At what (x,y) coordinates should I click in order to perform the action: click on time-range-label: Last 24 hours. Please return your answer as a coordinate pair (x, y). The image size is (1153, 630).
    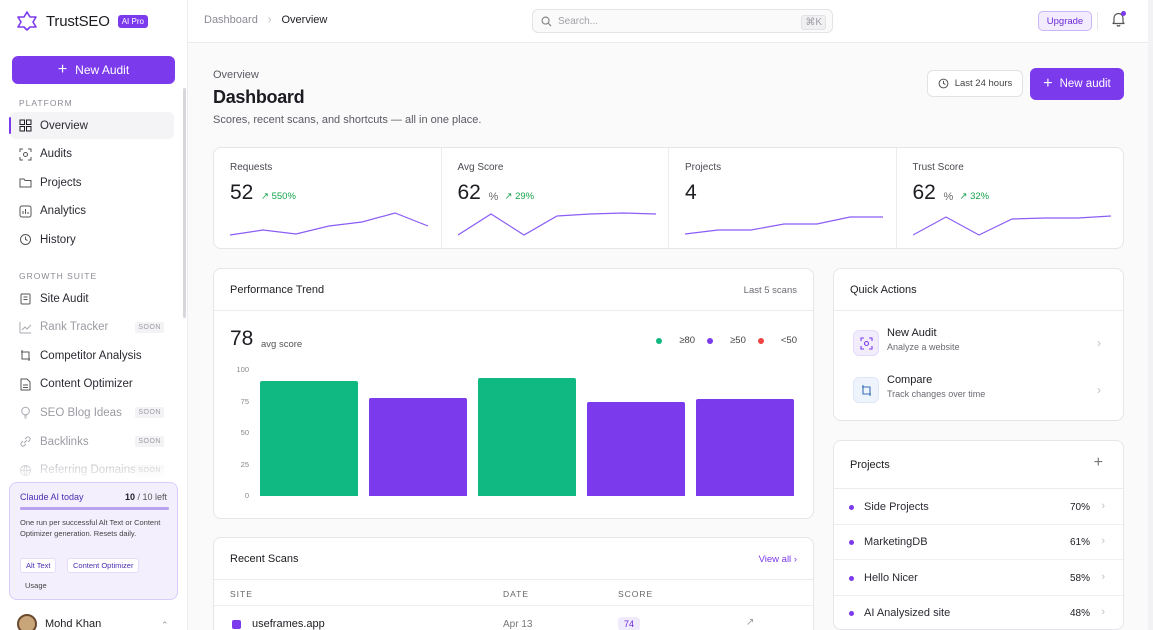
    Looking at the image, I should click on (983, 83).